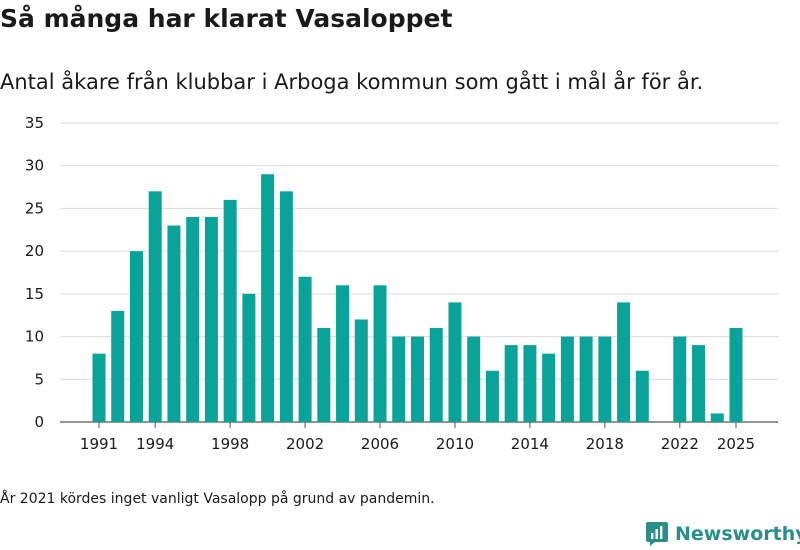 The height and width of the screenshot is (550, 800). What do you see at coordinates (230, 310) in the screenshot?
I see `bar-1998` at bounding box center [230, 310].